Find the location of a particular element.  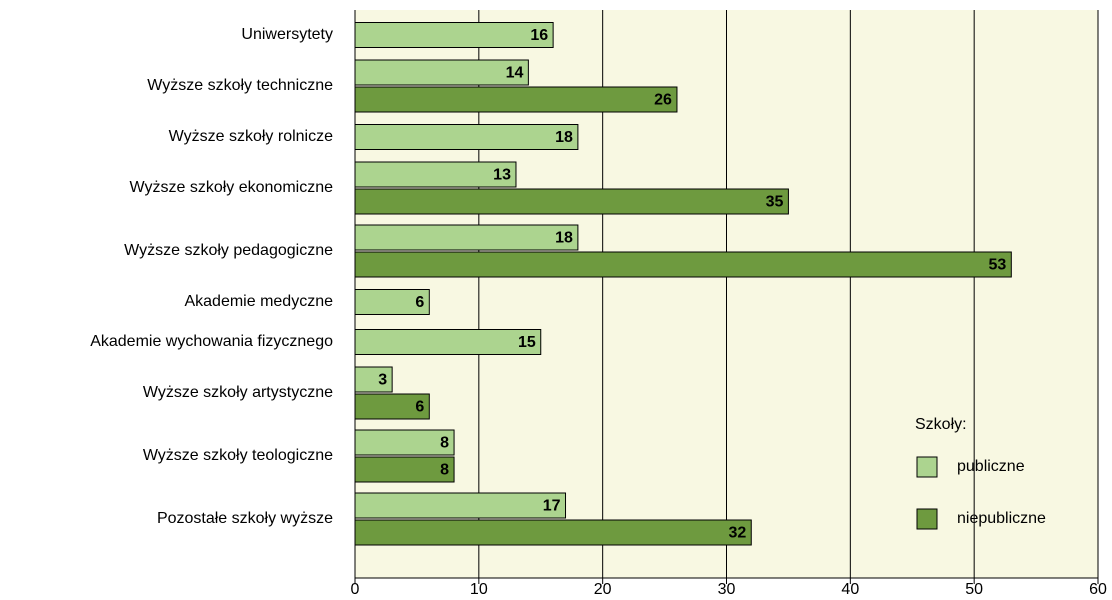

value-label: 26 is located at coordinates (663, 100).